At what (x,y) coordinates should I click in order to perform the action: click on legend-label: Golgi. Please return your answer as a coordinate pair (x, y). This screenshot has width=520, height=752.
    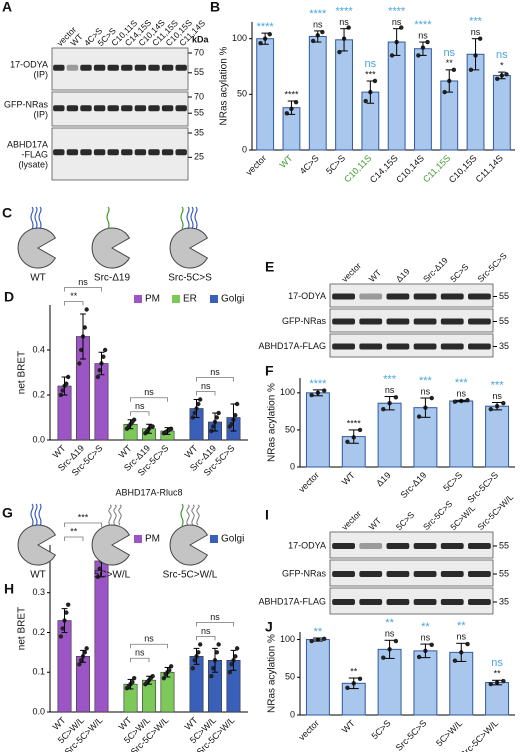
    Looking at the image, I should click on (232, 299).